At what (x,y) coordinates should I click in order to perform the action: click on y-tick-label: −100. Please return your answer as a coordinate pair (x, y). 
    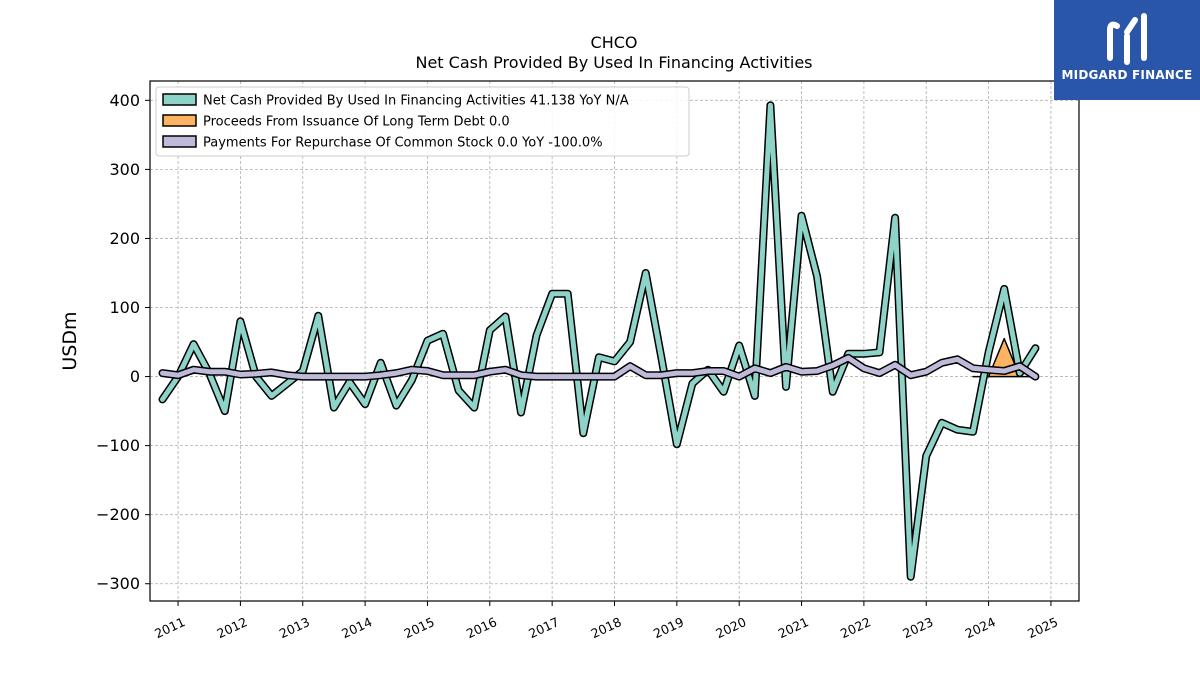
    Looking at the image, I should click on (118, 445).